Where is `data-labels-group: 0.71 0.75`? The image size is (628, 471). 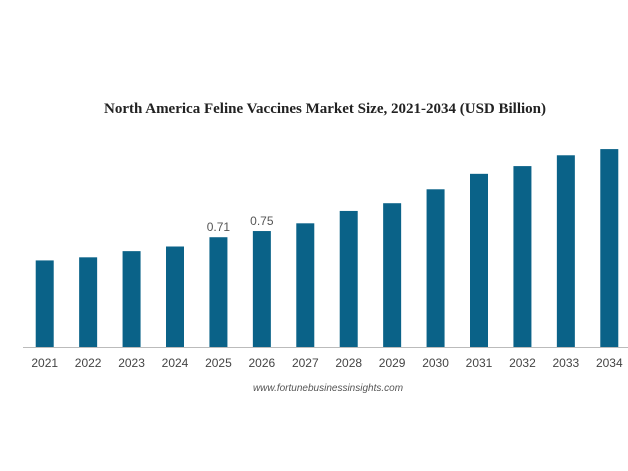
data-labels-group: 0.71 0.75 is located at coordinates (240, 224).